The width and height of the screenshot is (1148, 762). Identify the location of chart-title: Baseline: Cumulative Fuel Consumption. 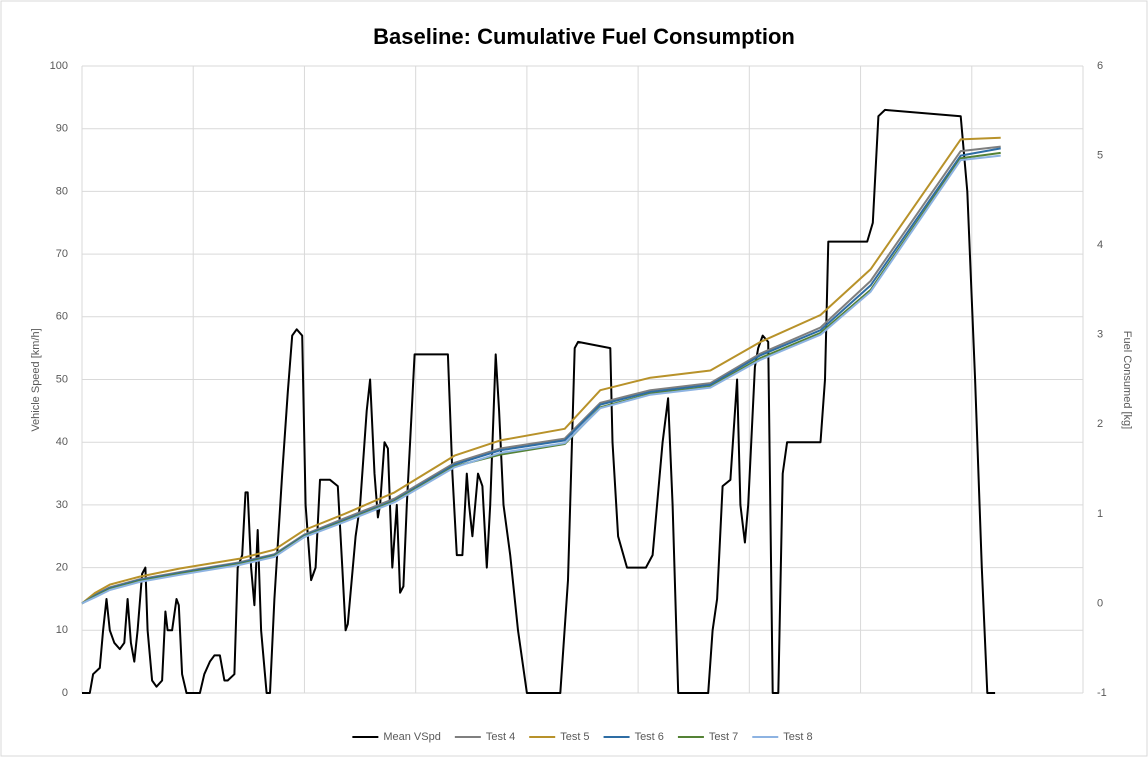
(584, 36).